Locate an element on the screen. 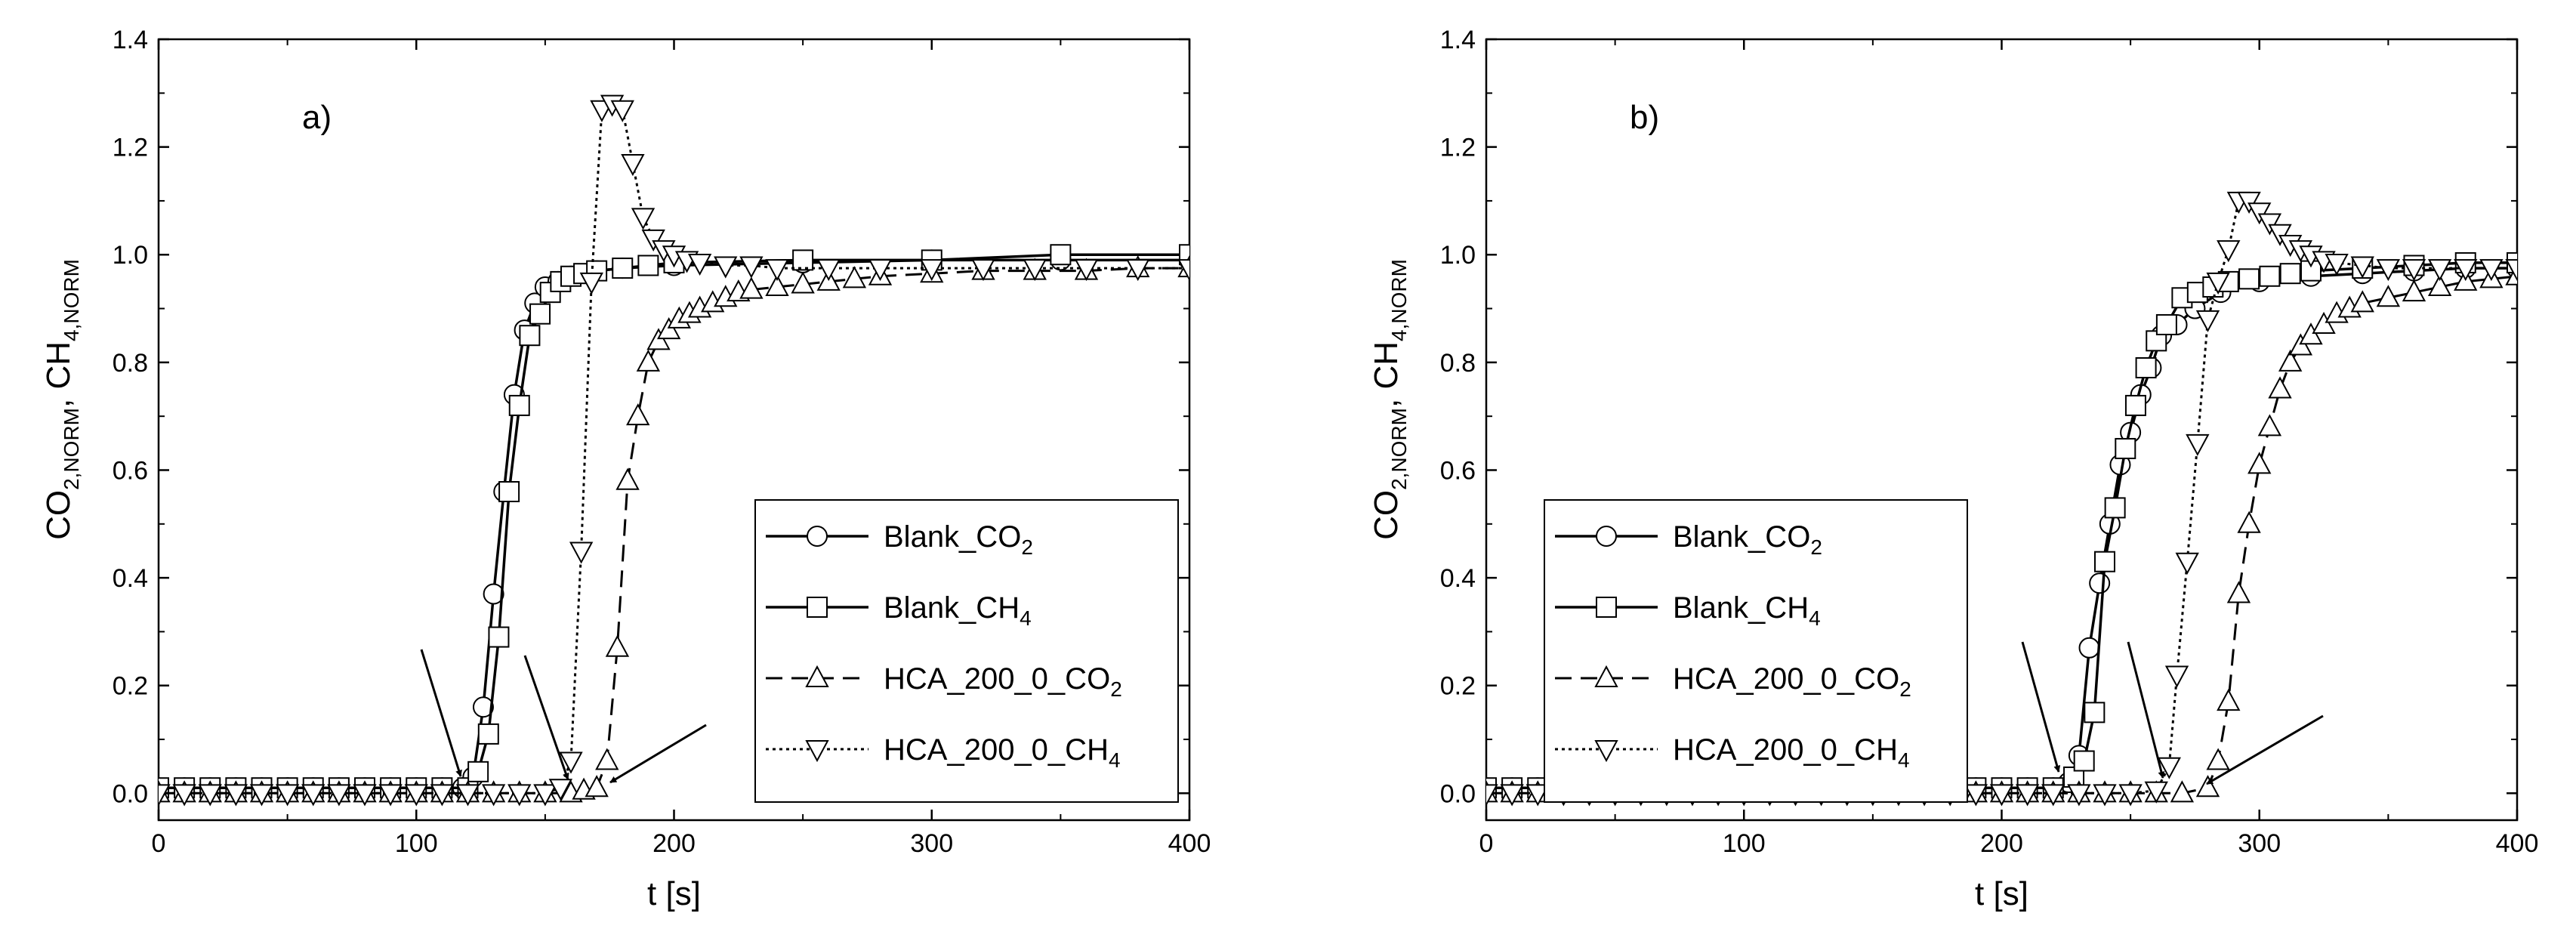 The height and width of the screenshot is (941, 2576). legend-label-Blank_CH4: Blank_CH4 is located at coordinates (958, 610).